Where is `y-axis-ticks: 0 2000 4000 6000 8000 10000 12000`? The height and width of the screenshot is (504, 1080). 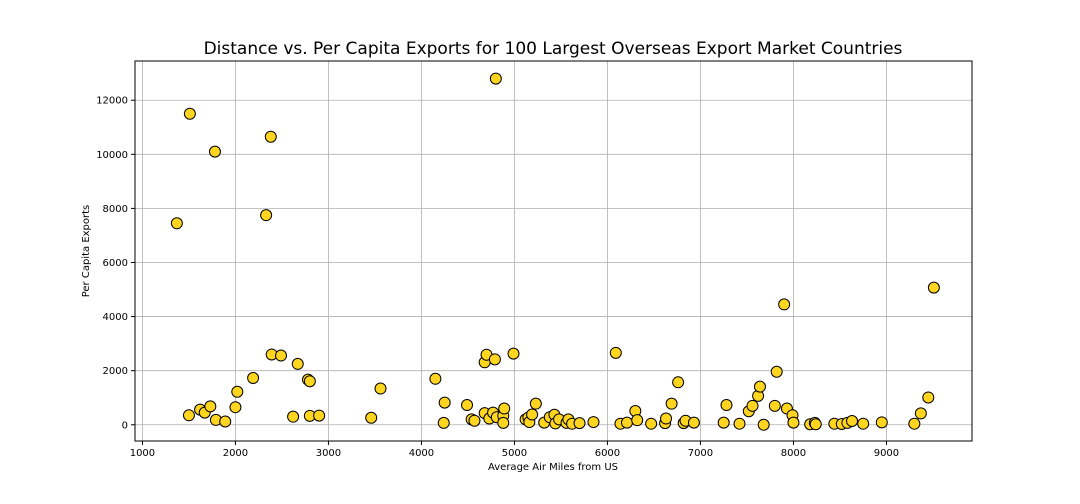
y-axis-ticks: 0 2000 4000 6000 8000 10000 12000 is located at coordinates (115, 263).